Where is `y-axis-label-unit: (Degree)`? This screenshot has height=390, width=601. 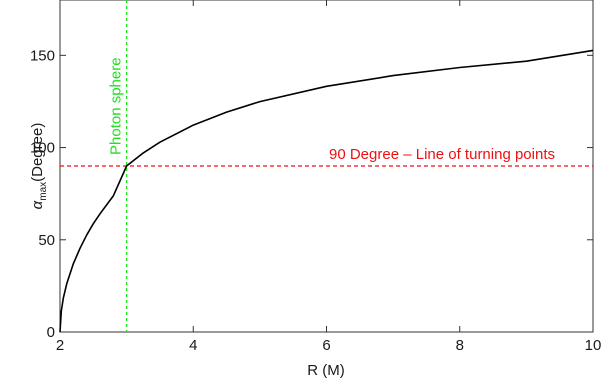 y-axis-label-unit: (Degree) is located at coordinates (37, 152).